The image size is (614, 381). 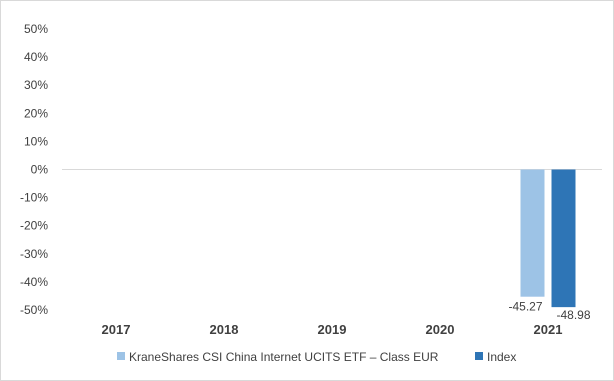 I want to click on x-tick-label: 2021, so click(x=548, y=329).